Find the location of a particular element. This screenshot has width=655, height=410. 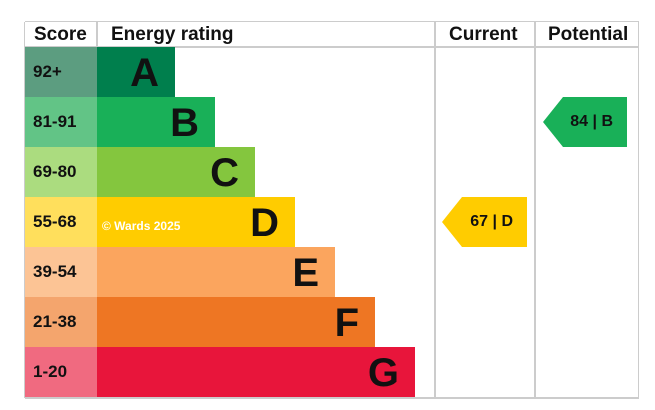

band-letter: A is located at coordinates (144, 73).